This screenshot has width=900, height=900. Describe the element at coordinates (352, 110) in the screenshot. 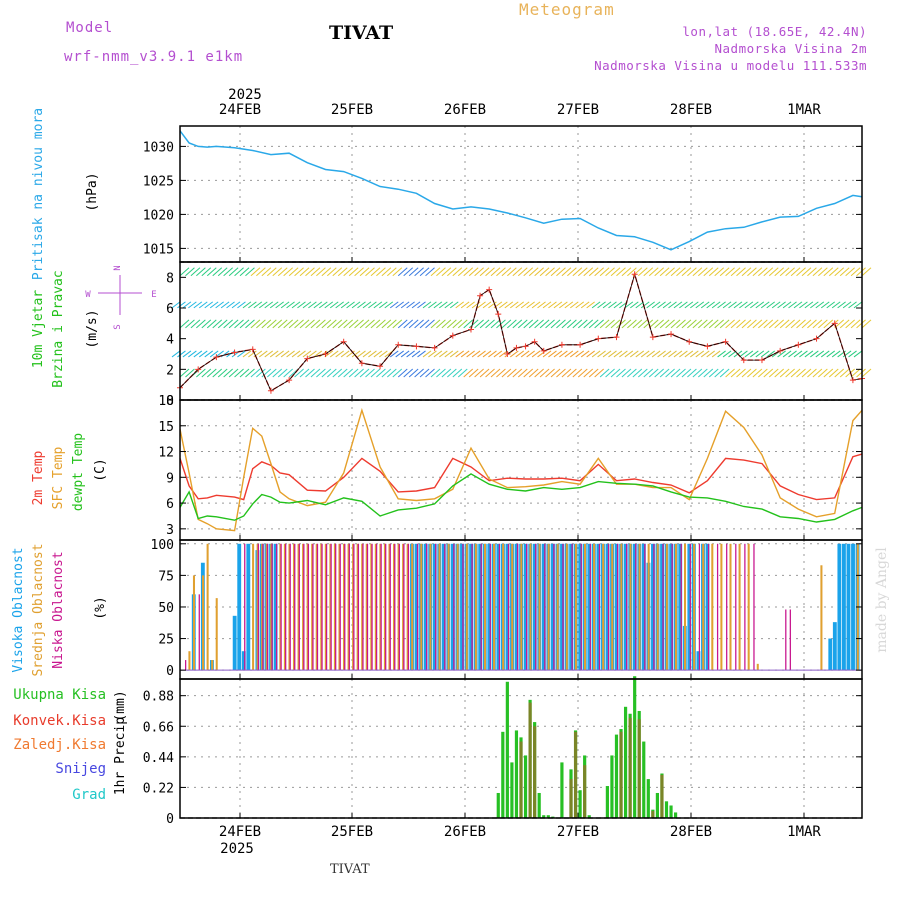

I see `top-date-label-1: 25FEB` at that location.